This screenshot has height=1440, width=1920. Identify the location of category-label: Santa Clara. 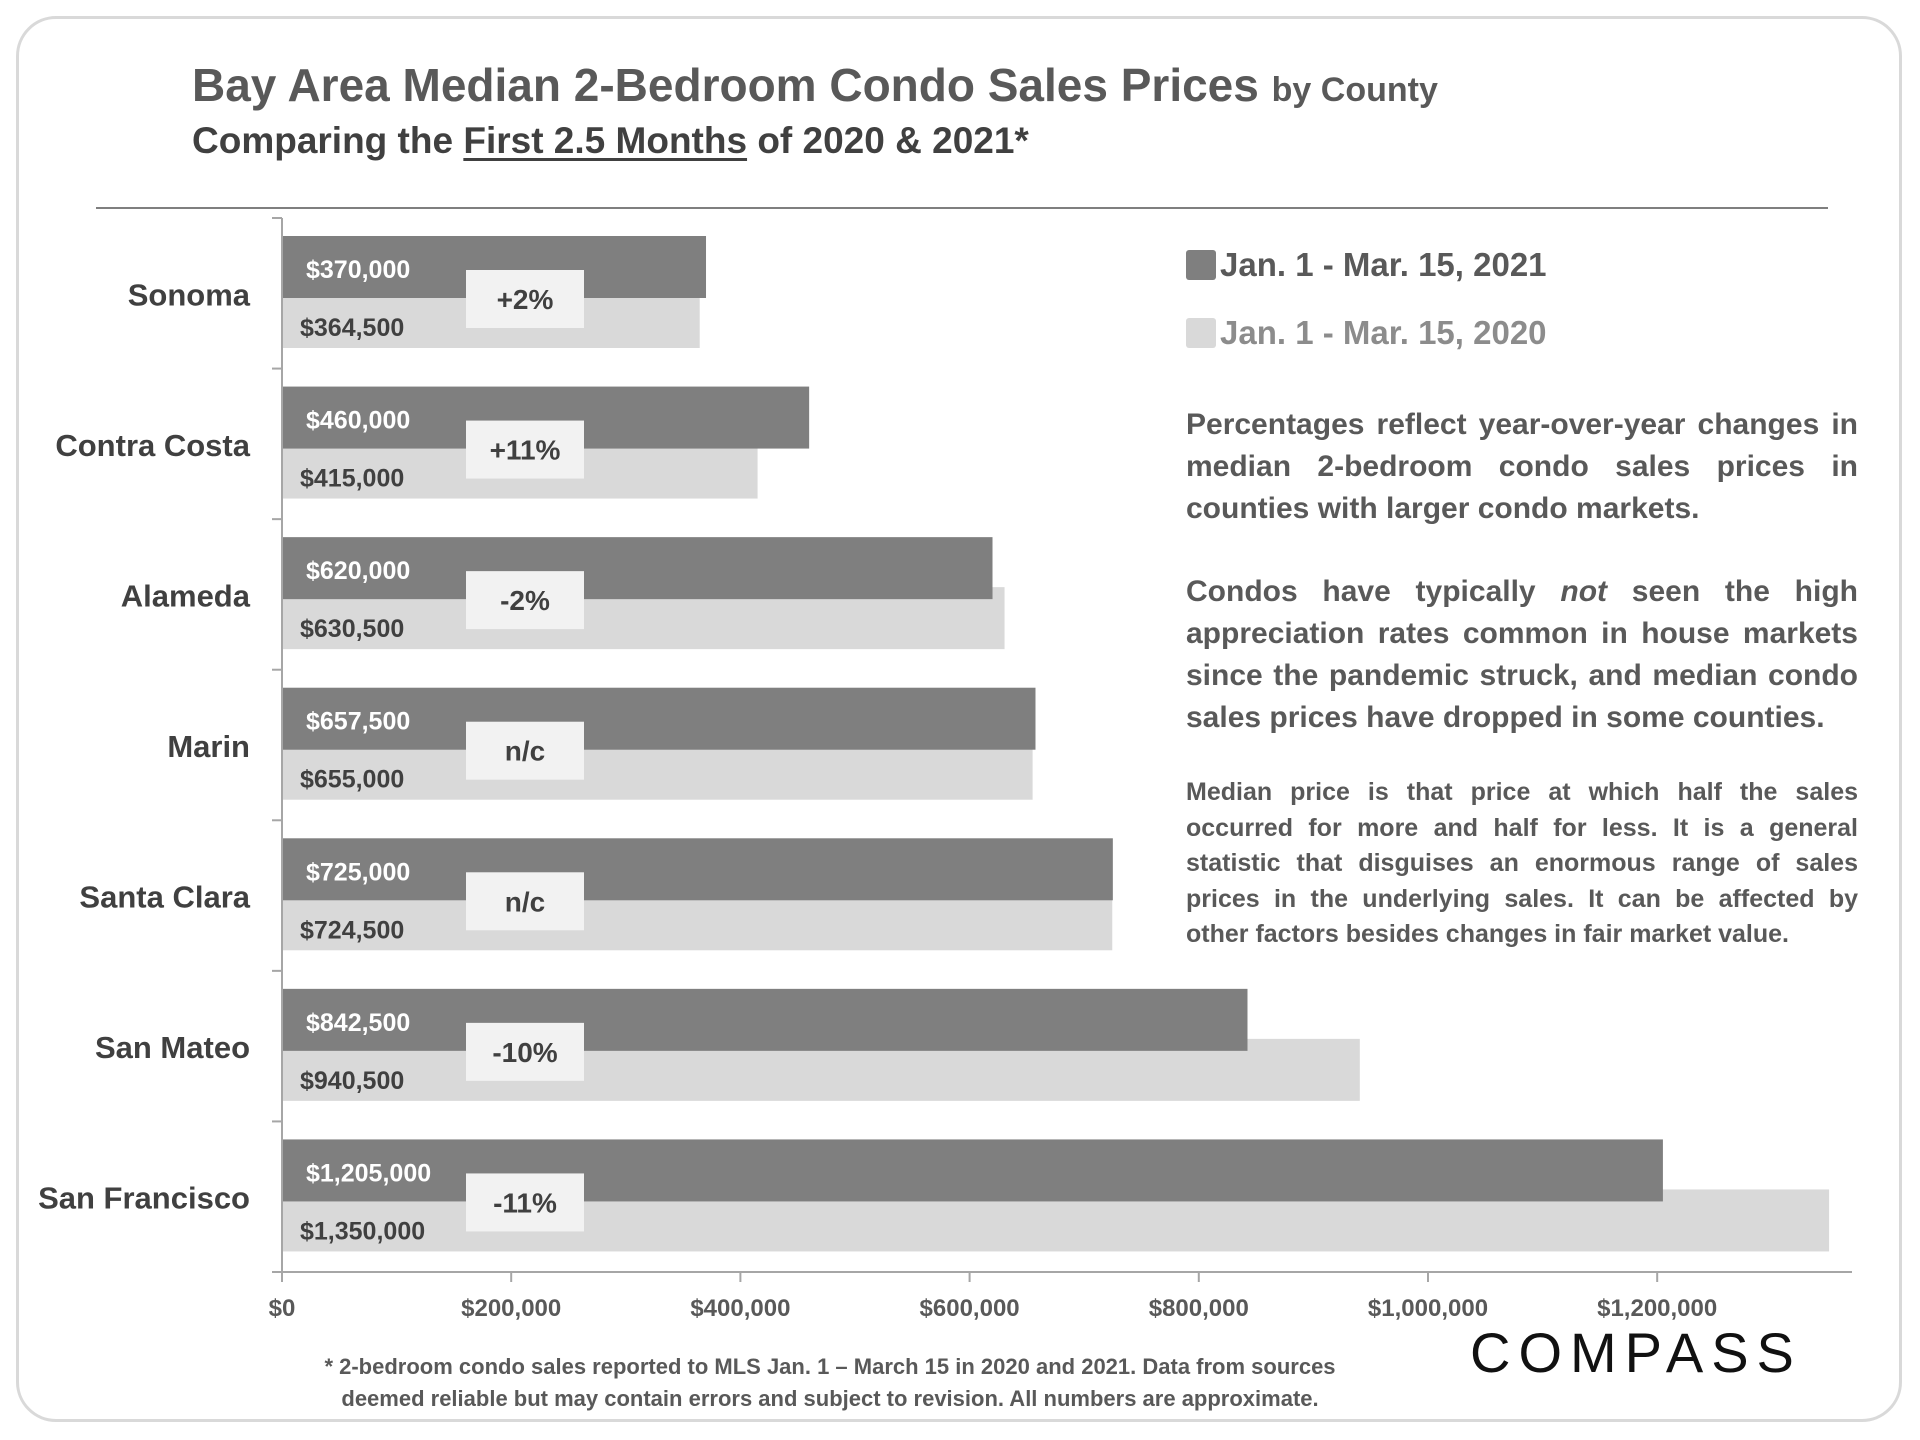
(164, 897).